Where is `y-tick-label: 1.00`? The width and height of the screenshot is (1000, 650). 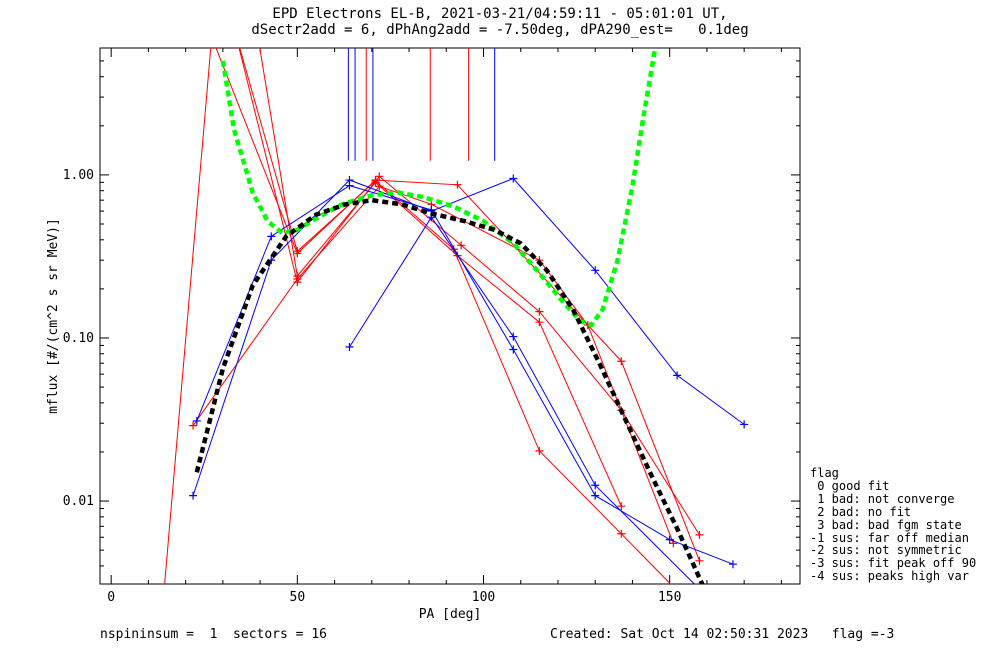 y-tick-label: 1.00 is located at coordinates (78, 175).